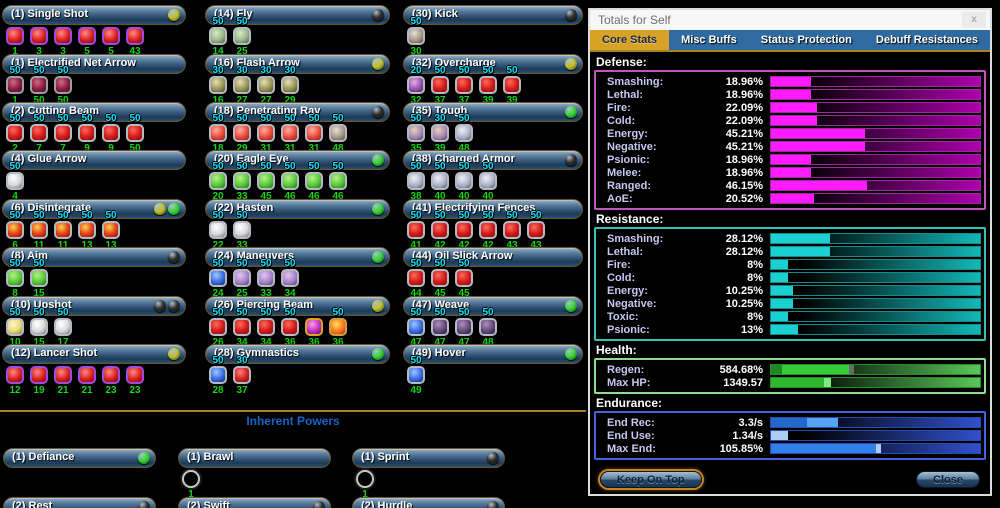 The image size is (1000, 508). I want to click on enhancement-slot: 50 49, so click(416, 376).